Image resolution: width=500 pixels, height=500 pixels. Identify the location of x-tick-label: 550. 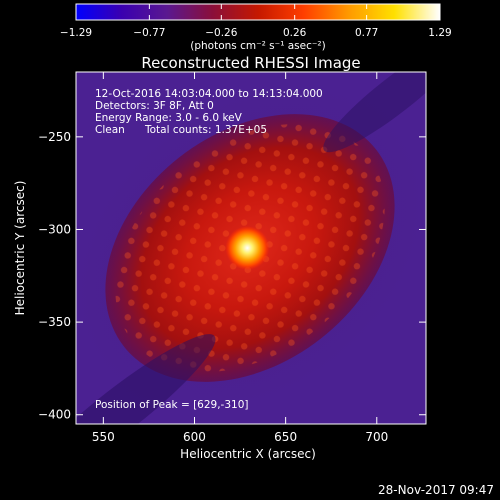
(103, 437).